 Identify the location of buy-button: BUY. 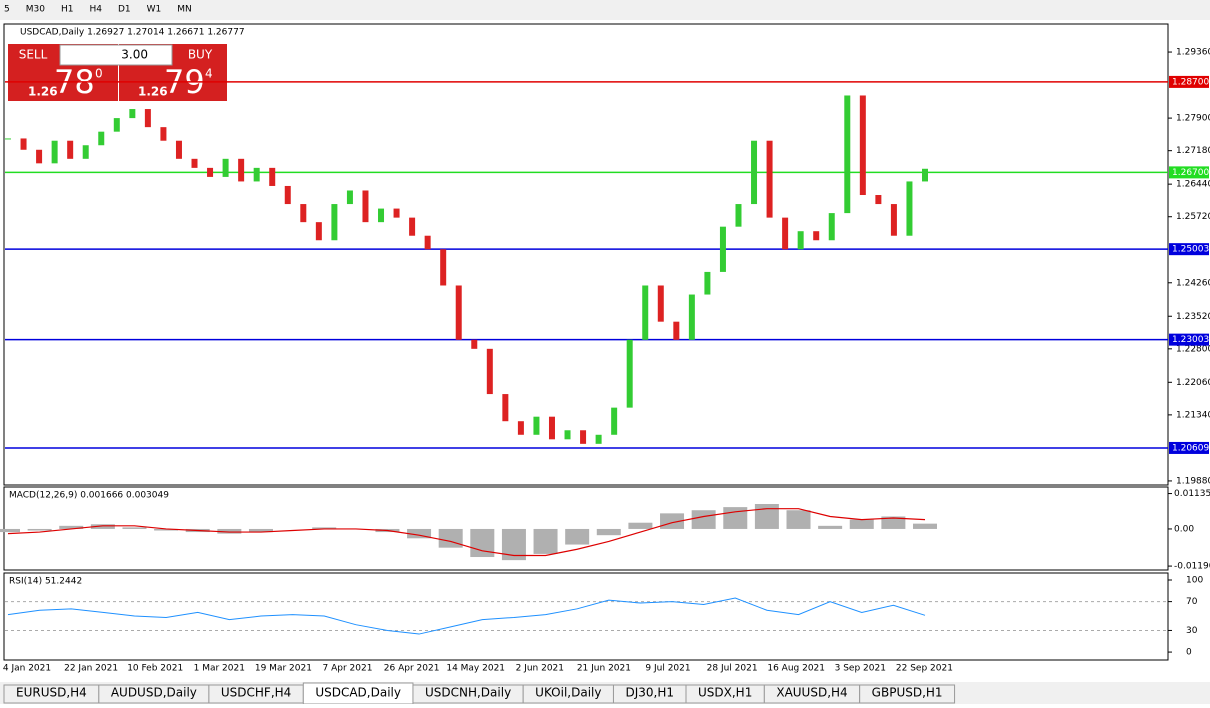
(200, 55).